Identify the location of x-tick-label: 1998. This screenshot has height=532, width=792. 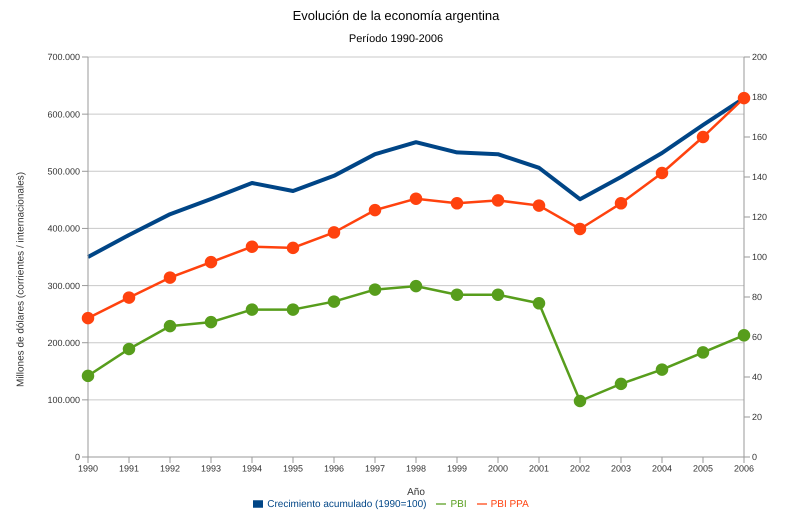
(416, 468).